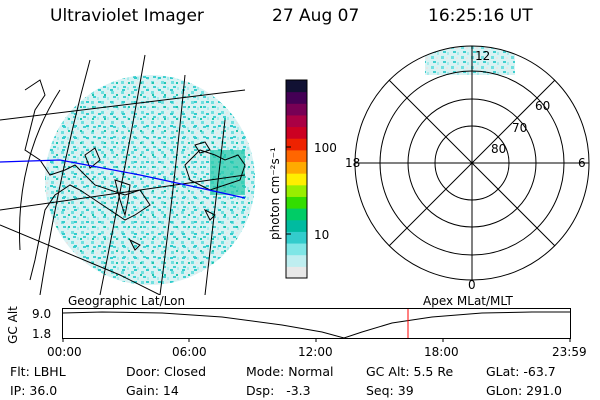  I want to click on lat-label-70: 70, so click(519, 128).